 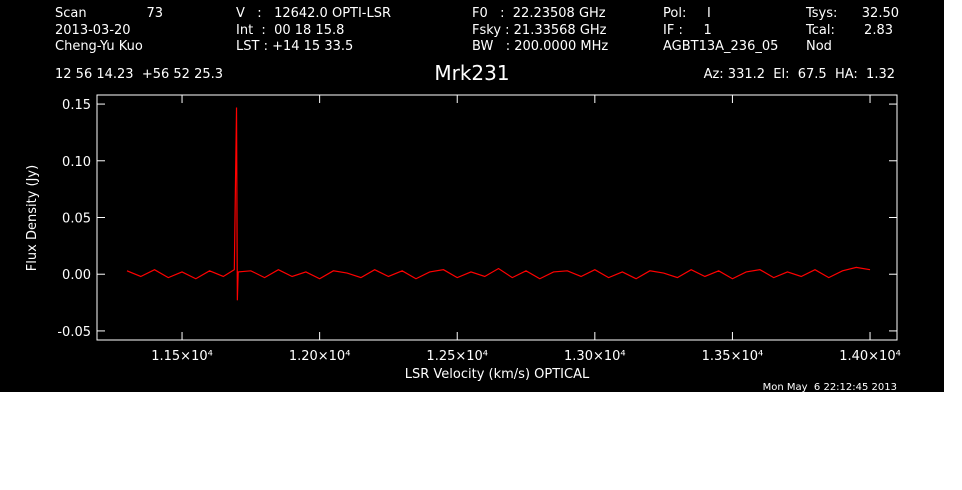 I want to click on chart-title: Mrk231, so click(x=471, y=73).